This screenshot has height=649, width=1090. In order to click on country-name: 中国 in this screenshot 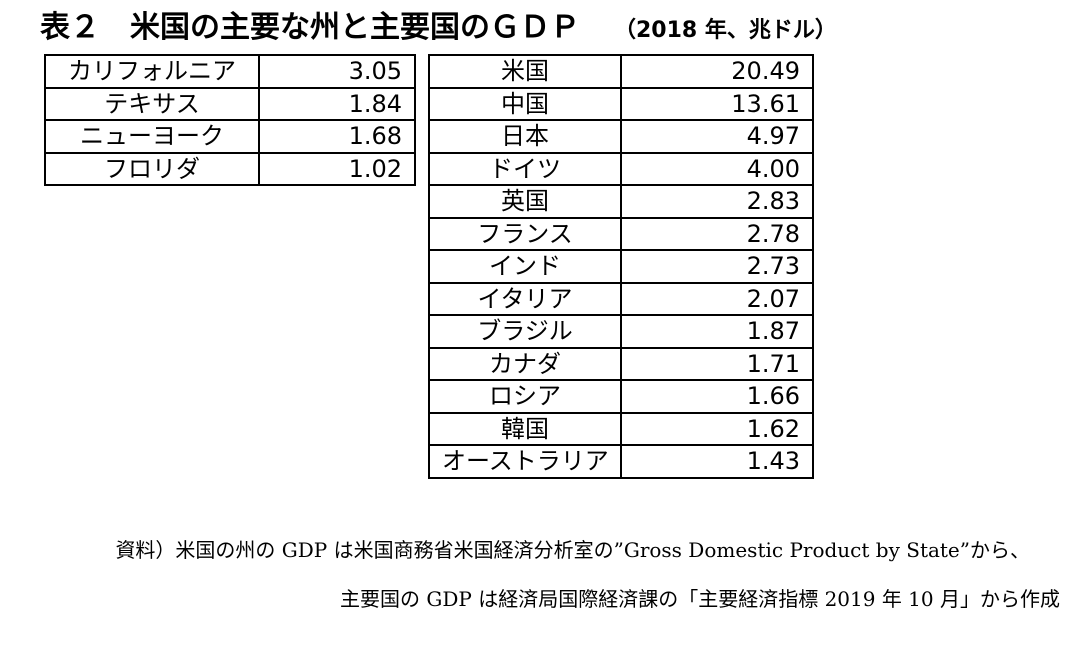, I will do `click(525, 103)`.